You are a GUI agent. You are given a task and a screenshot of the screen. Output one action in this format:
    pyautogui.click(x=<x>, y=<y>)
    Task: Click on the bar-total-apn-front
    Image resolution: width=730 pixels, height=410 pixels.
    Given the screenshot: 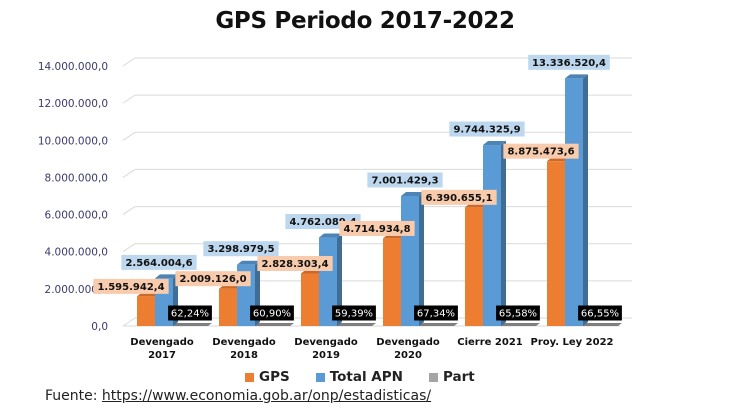 What is the action you would take?
    pyautogui.click(x=492, y=235)
    